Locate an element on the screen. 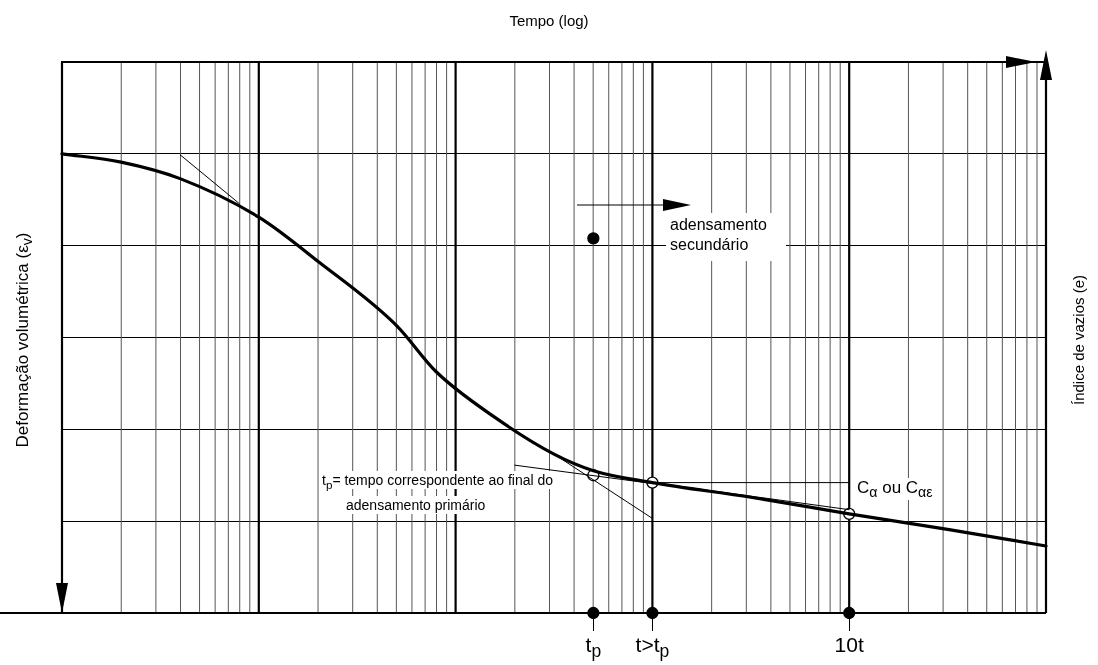  x-tick-label: t$_{p}$ is located at coordinates (593, 648).